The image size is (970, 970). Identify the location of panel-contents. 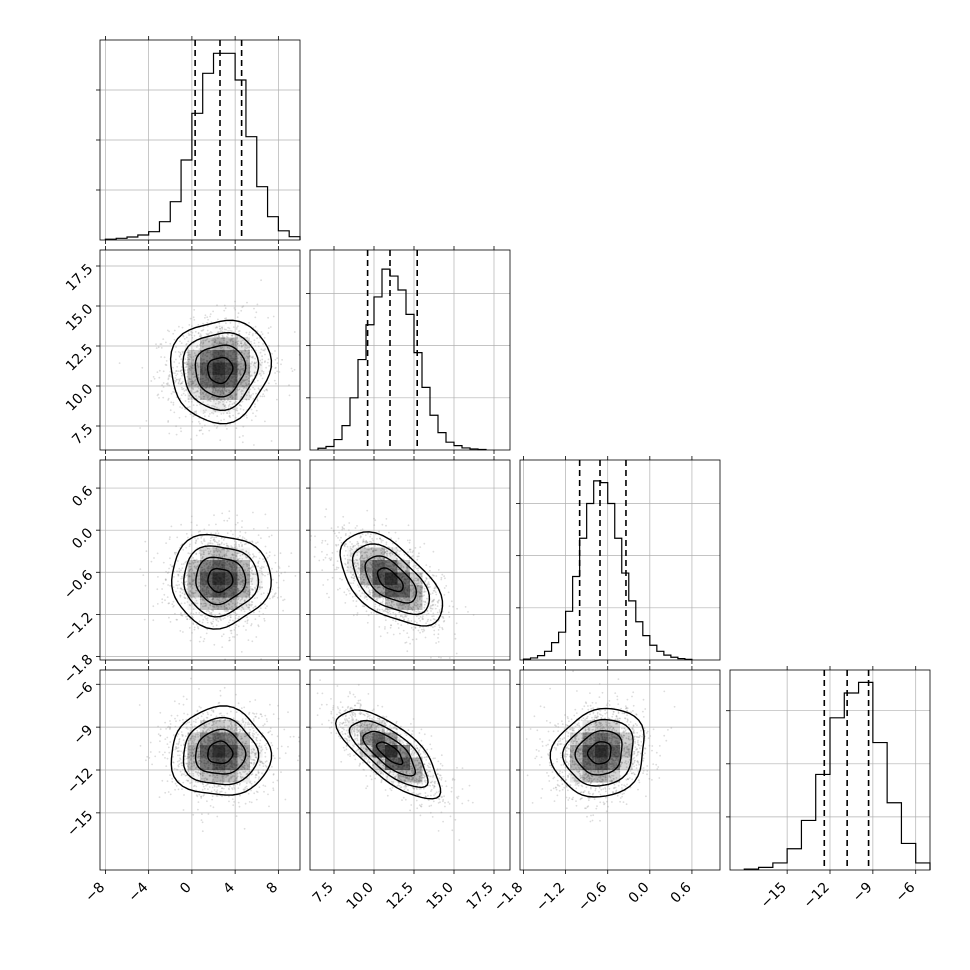
(200, 350).